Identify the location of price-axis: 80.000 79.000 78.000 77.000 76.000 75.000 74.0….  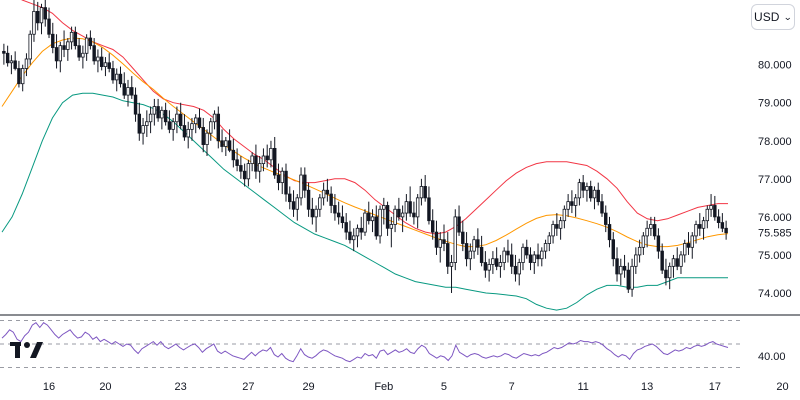
(774, 180).